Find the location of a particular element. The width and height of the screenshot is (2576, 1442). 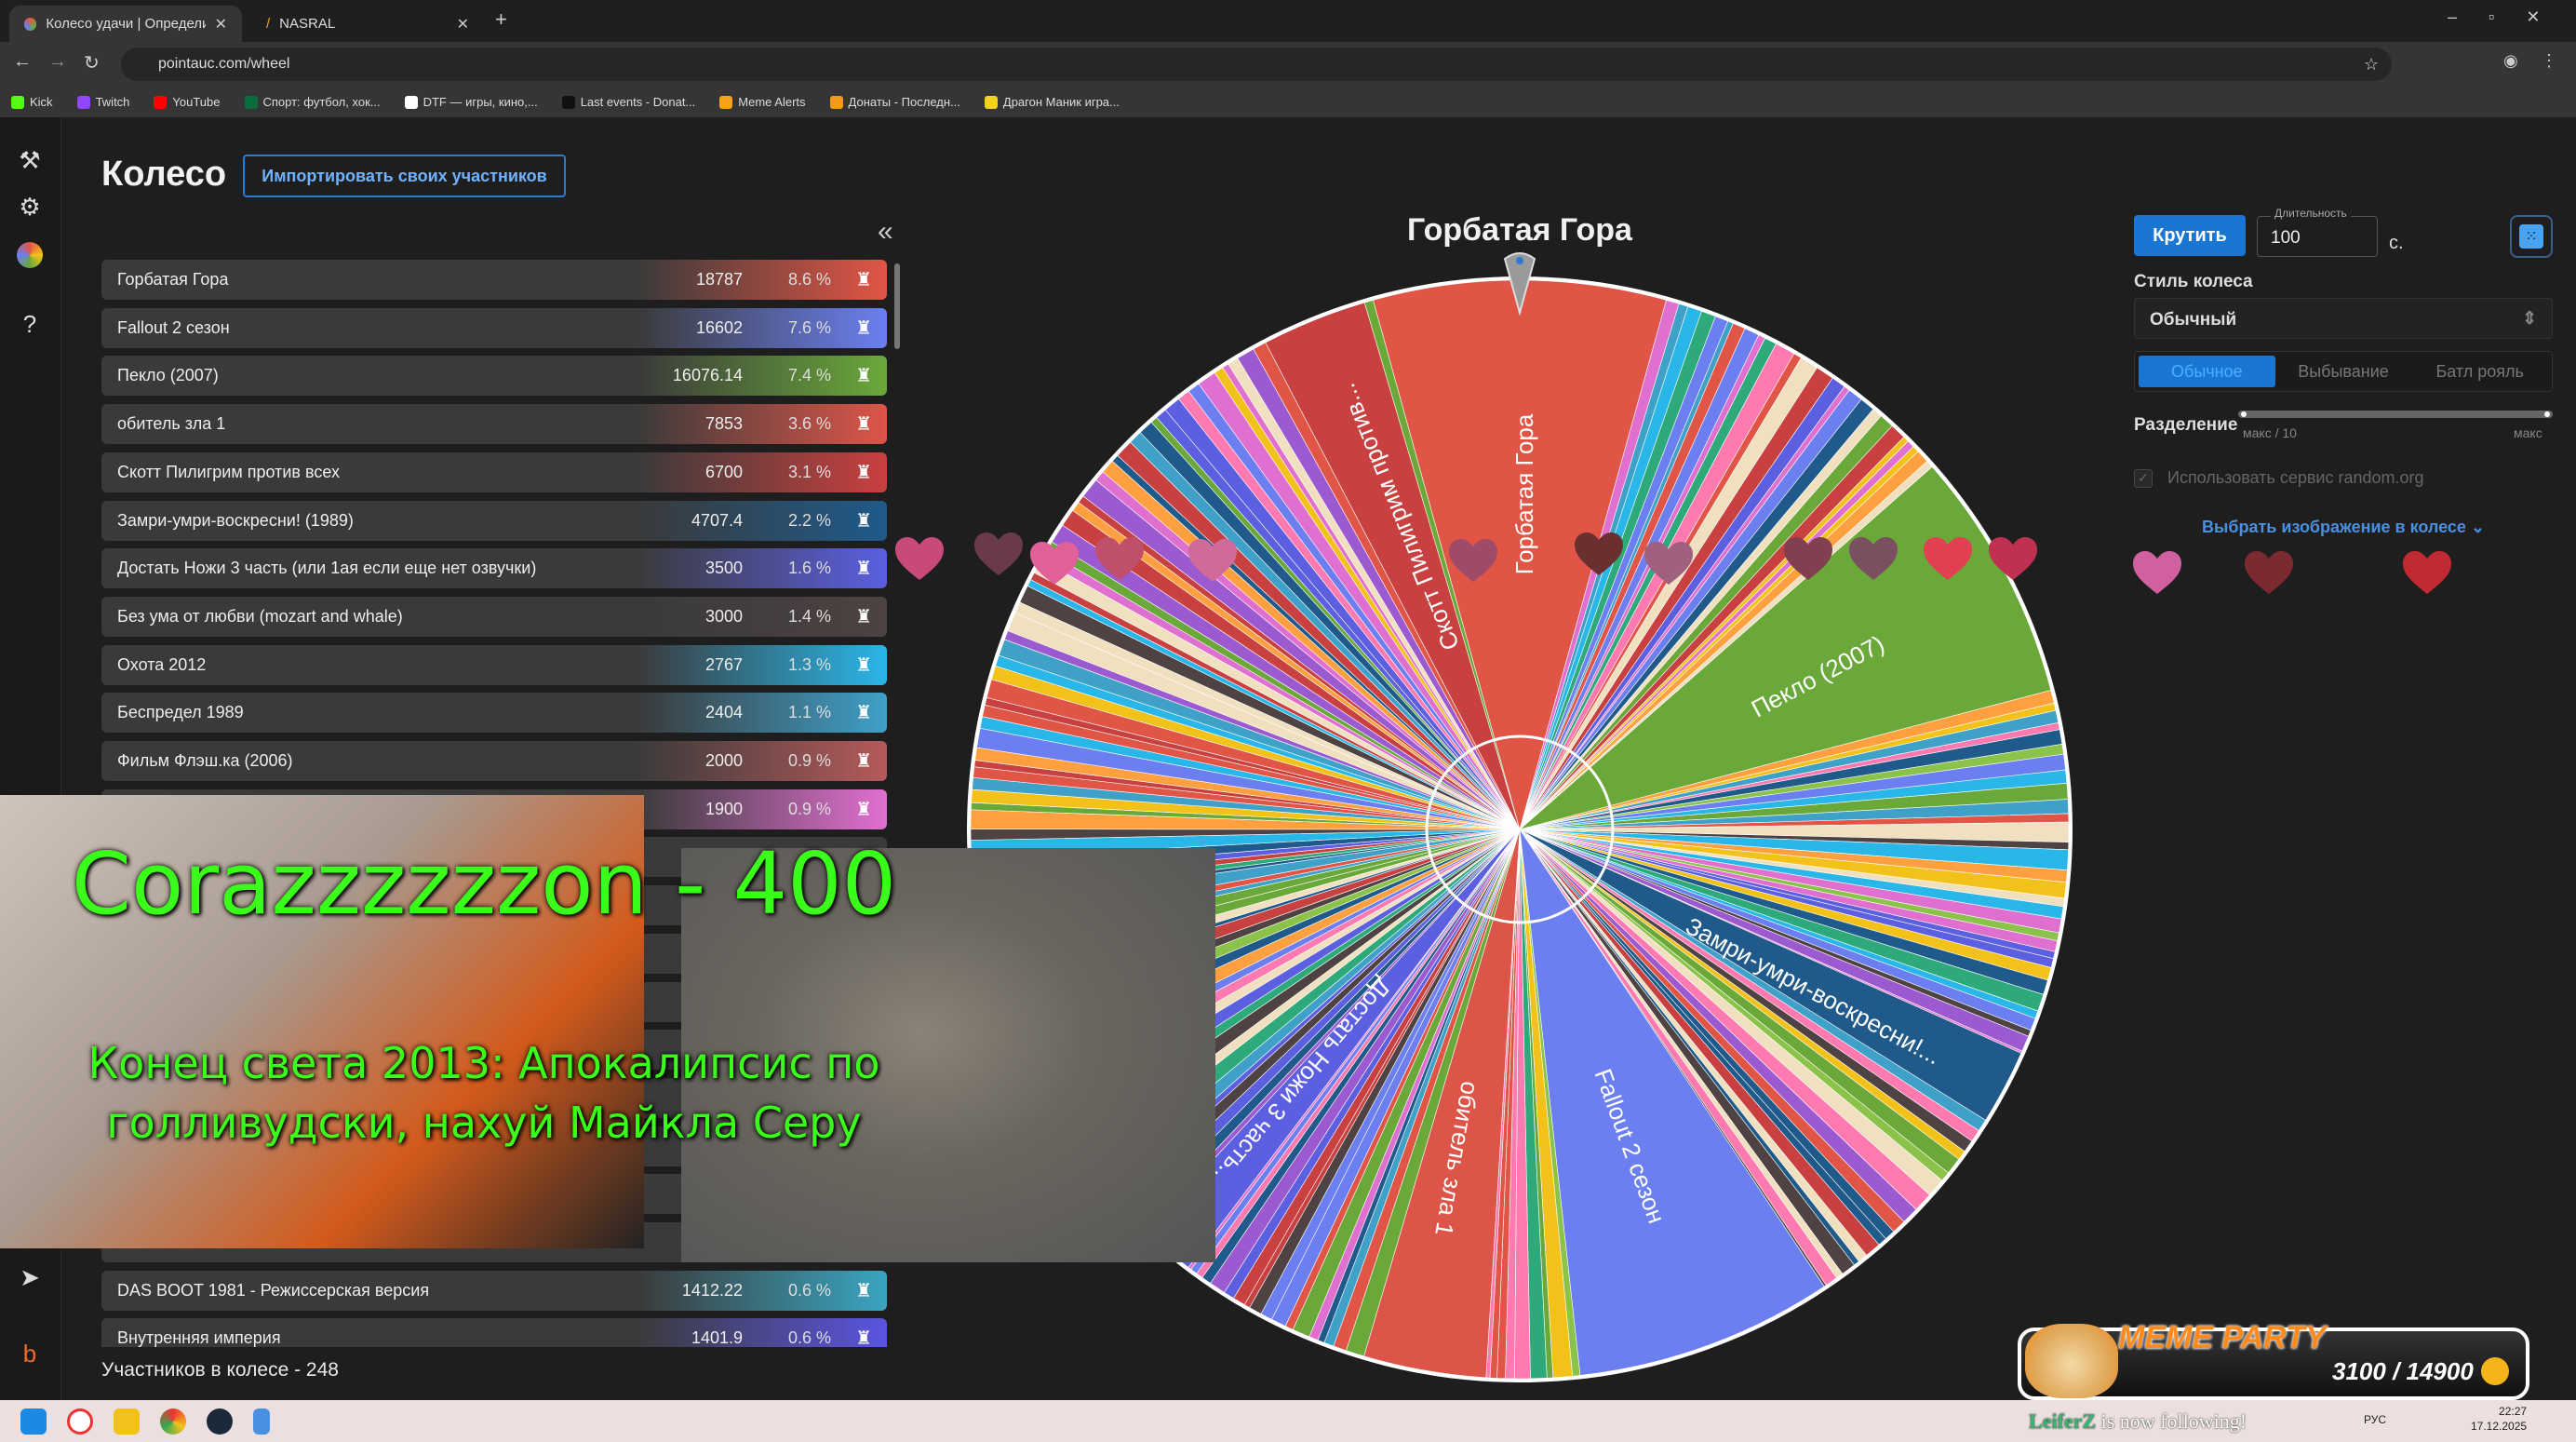

chrome-icon is located at coordinates (173, 1421).